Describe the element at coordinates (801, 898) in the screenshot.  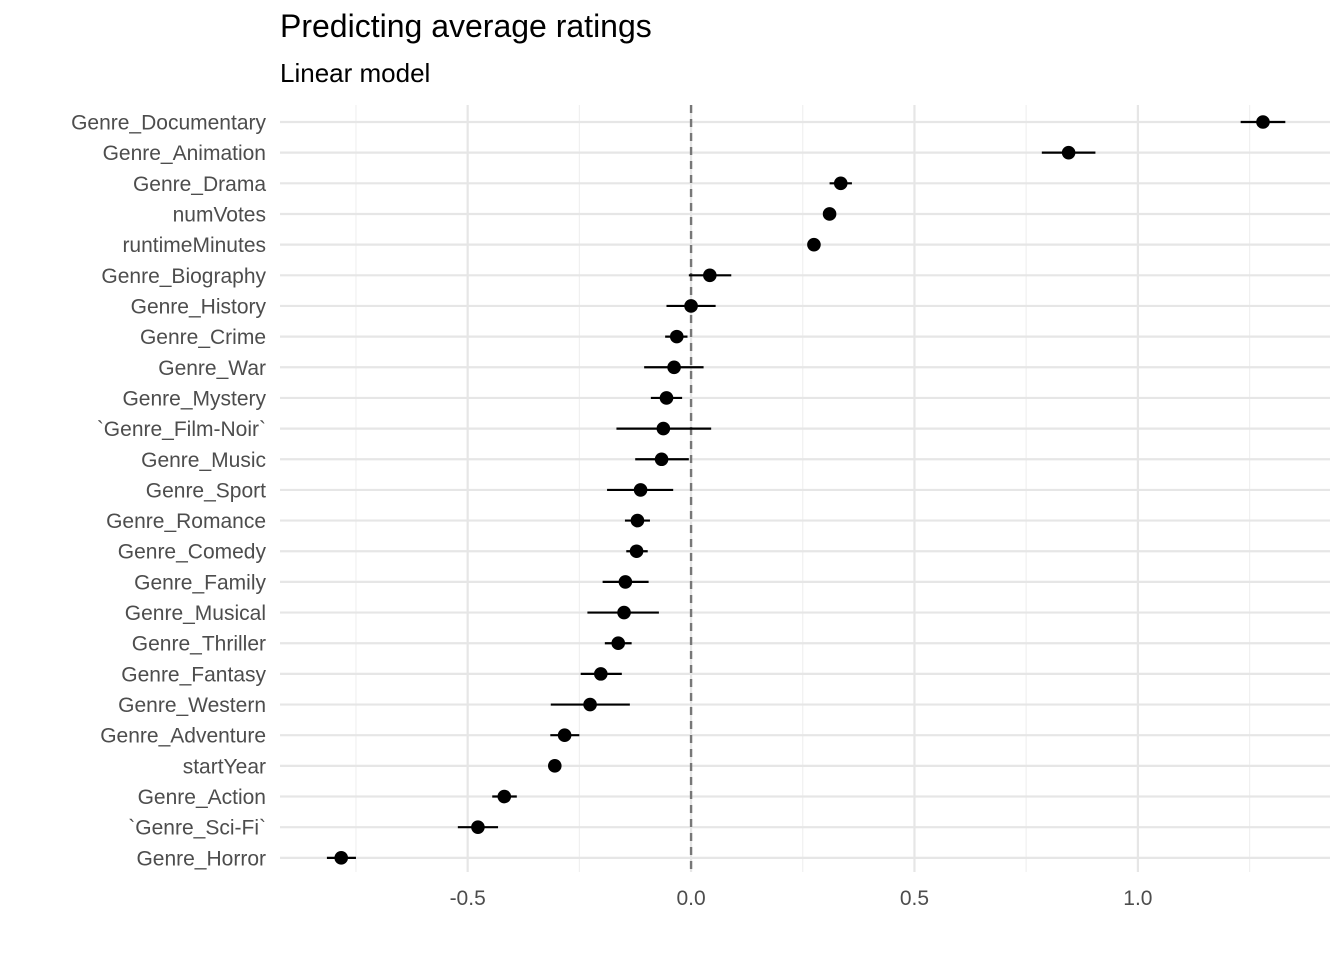
I see `x-tick-label-layer: -0.5 0.0 0.5 1.0` at that location.